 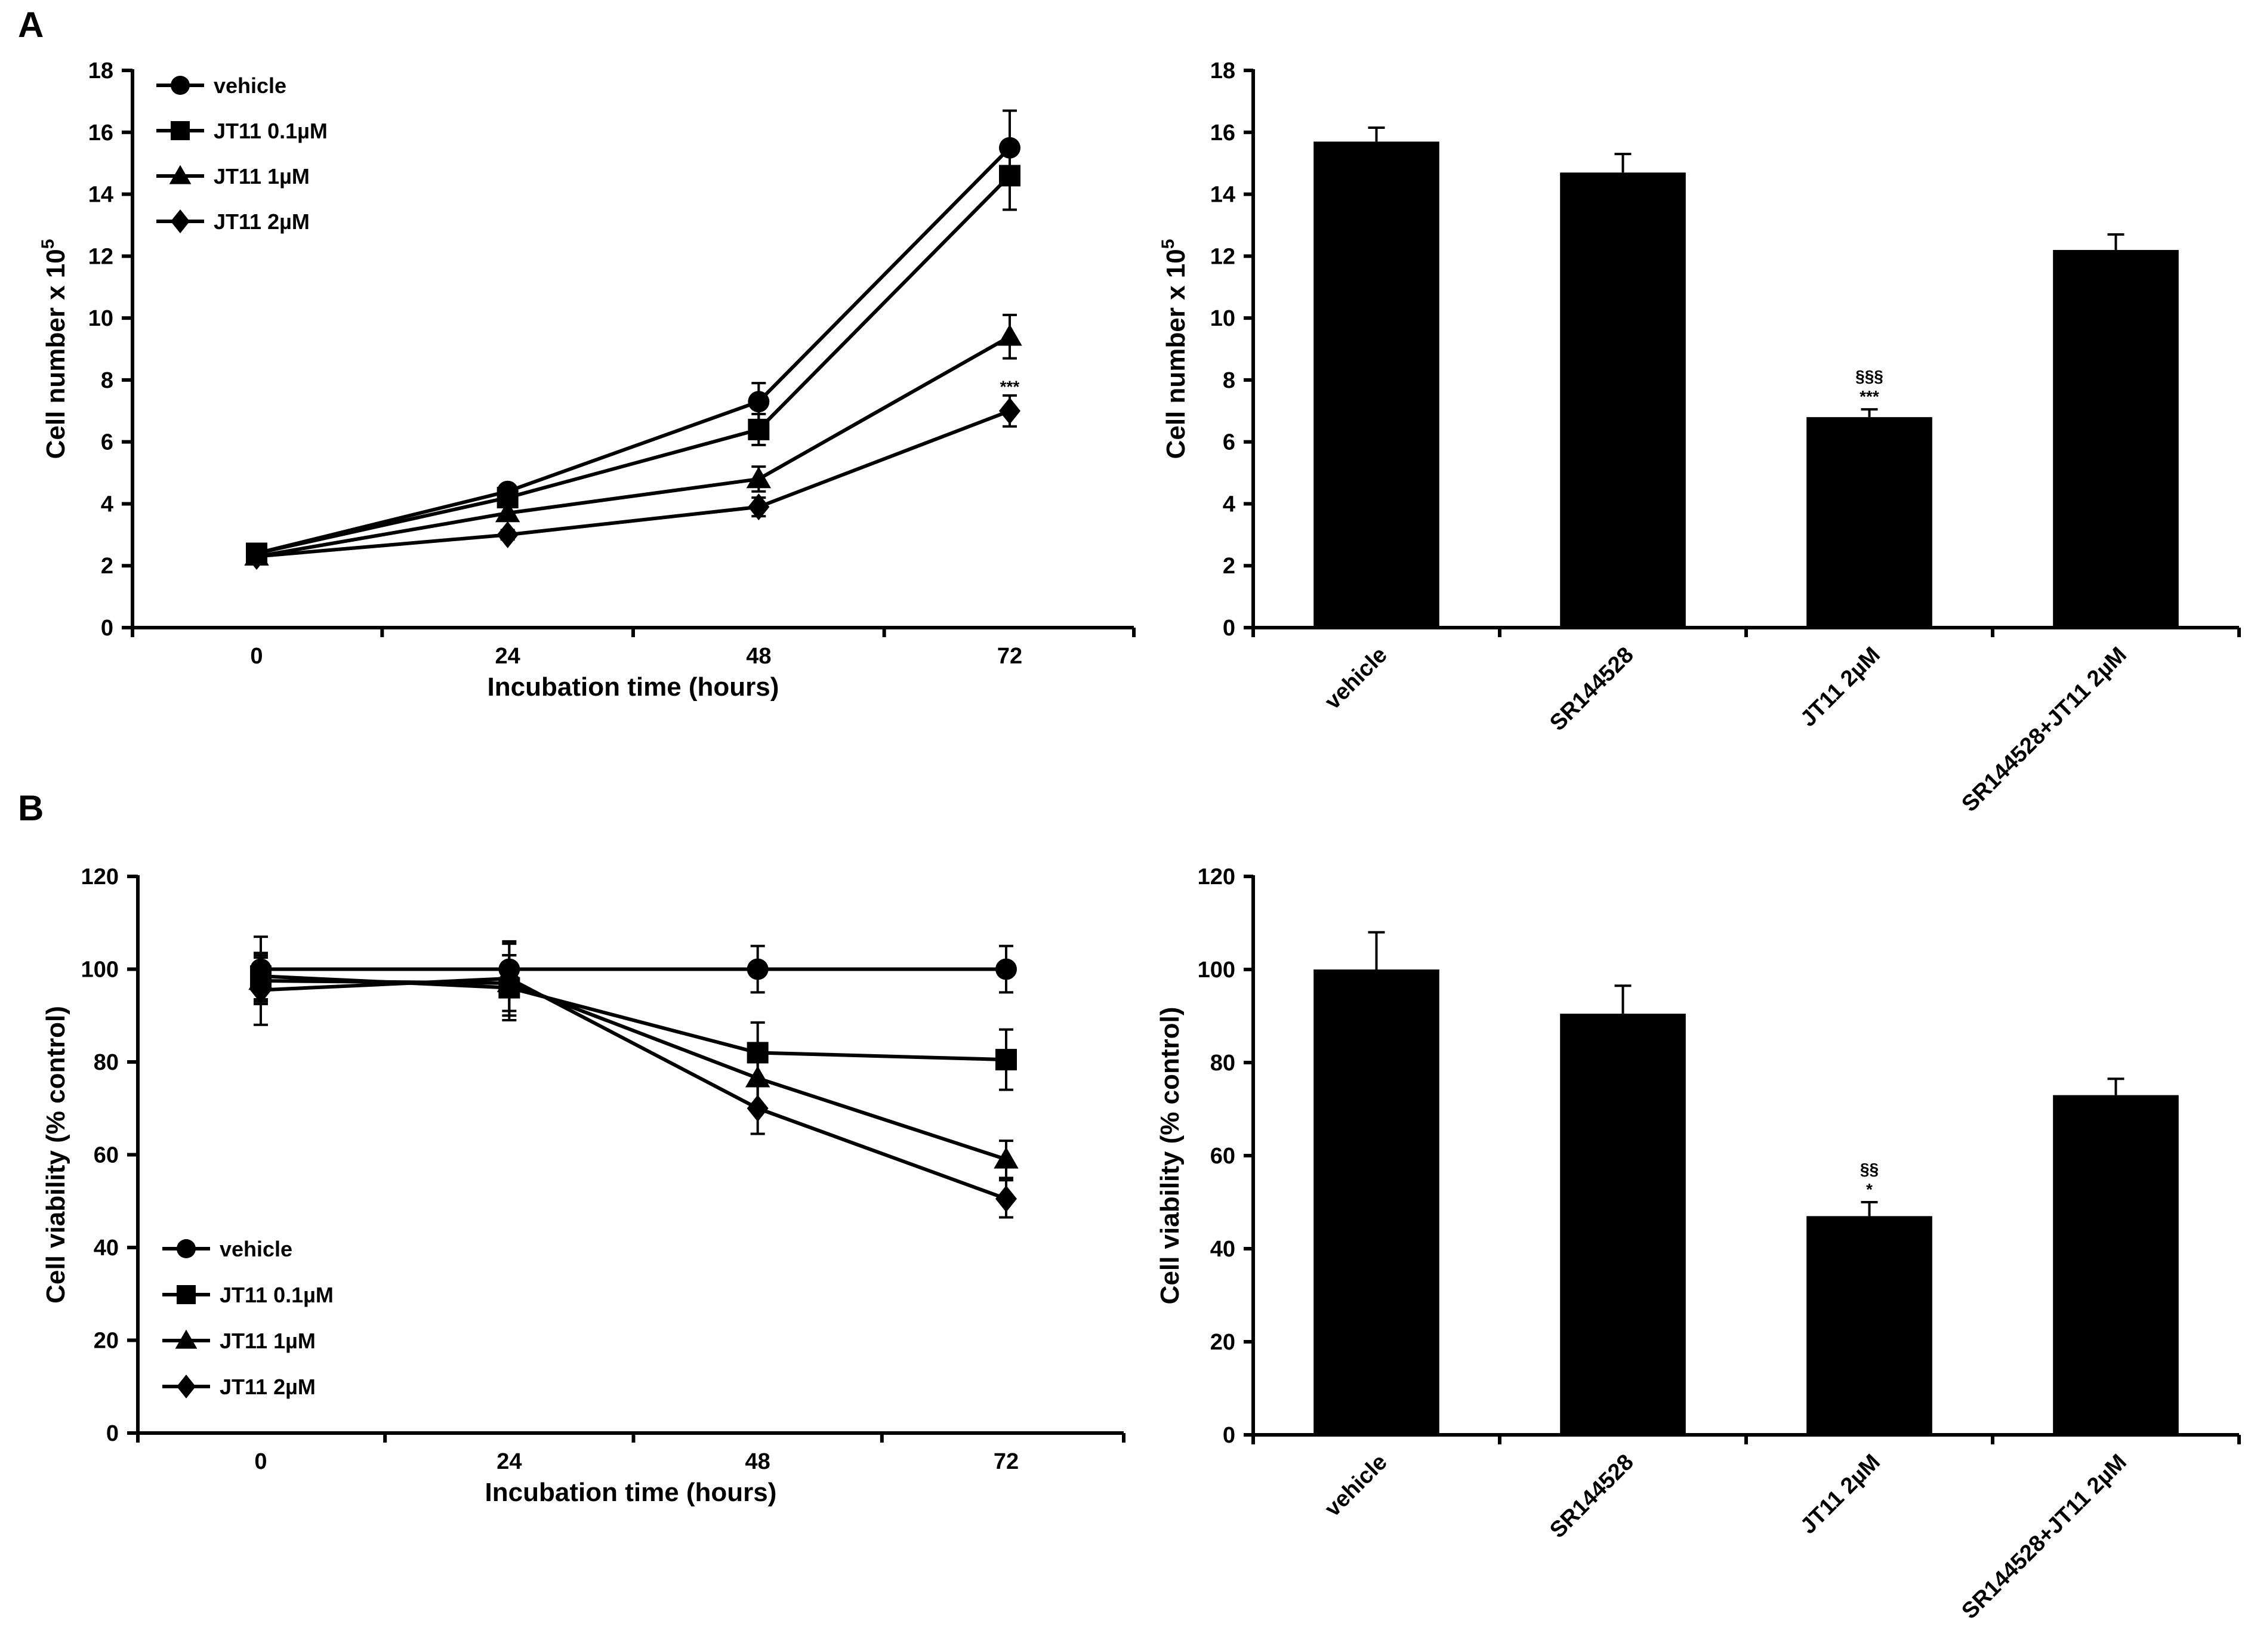 I want to click on x-tick-label: vehicle, so click(x=1356, y=679).